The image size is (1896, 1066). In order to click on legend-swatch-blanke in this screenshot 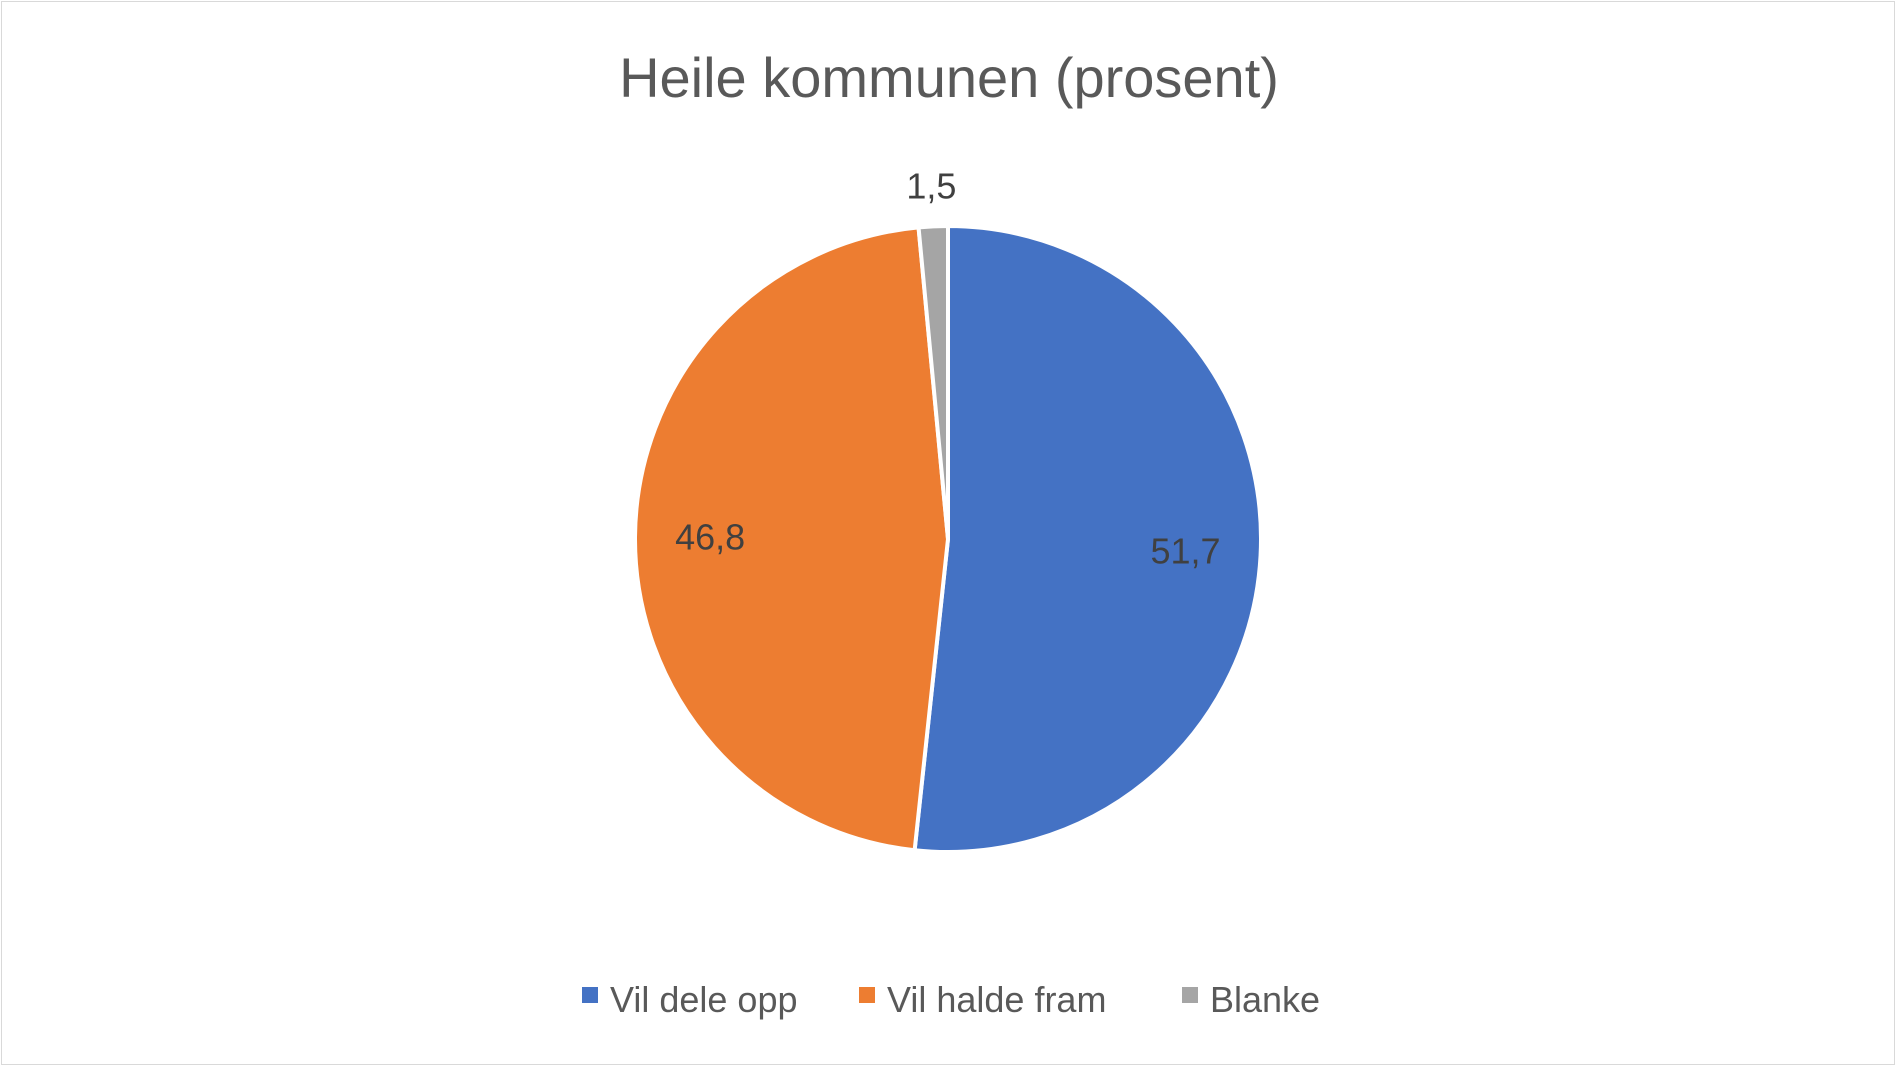, I will do `click(1190, 995)`.